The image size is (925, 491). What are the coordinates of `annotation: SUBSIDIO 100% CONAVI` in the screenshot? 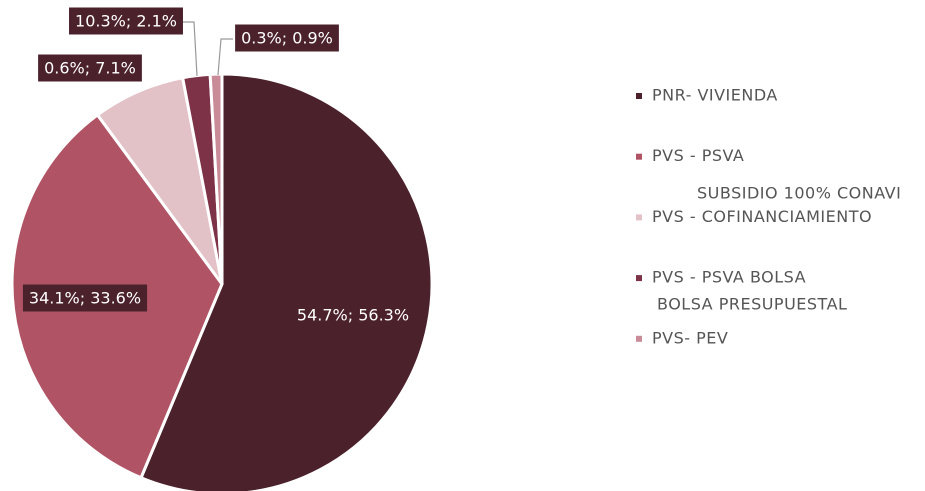 It's located at (799, 193).